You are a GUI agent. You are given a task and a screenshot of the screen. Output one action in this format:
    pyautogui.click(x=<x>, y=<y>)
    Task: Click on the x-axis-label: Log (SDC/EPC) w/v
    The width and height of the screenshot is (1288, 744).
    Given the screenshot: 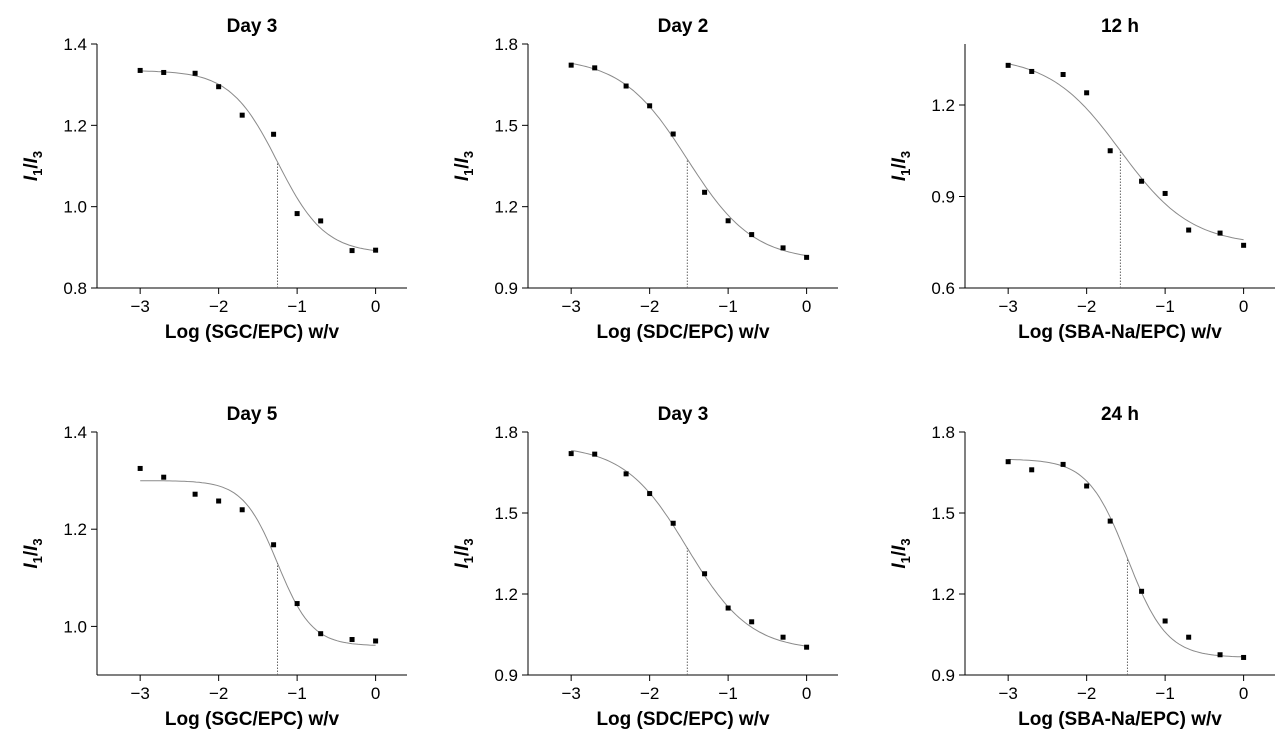 What is the action you would take?
    pyautogui.click(x=683, y=332)
    